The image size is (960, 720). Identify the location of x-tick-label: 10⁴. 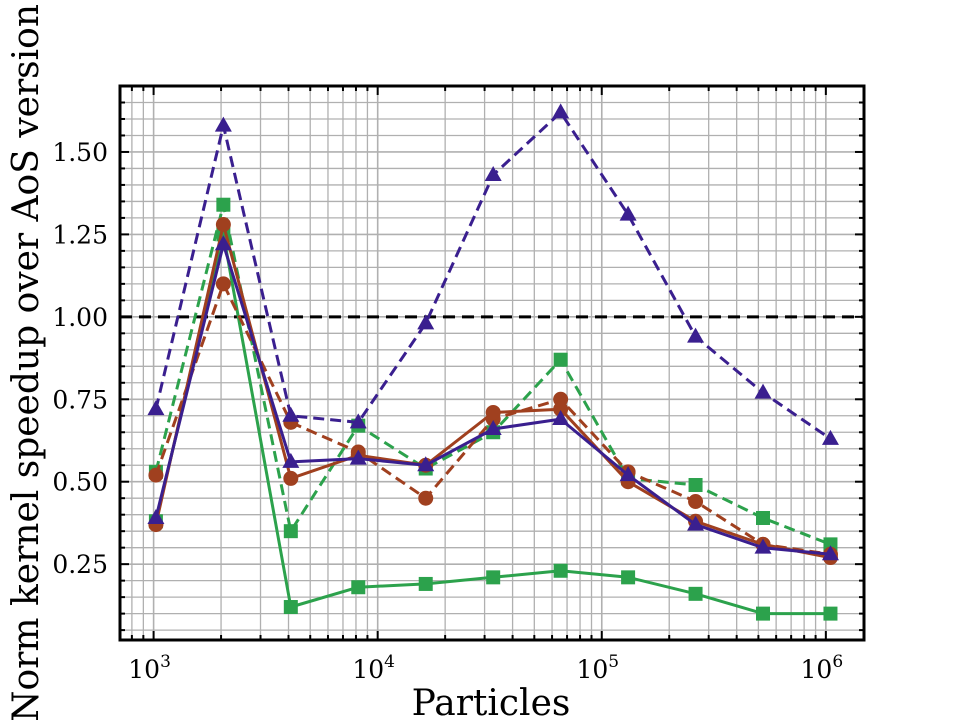
(373, 668).